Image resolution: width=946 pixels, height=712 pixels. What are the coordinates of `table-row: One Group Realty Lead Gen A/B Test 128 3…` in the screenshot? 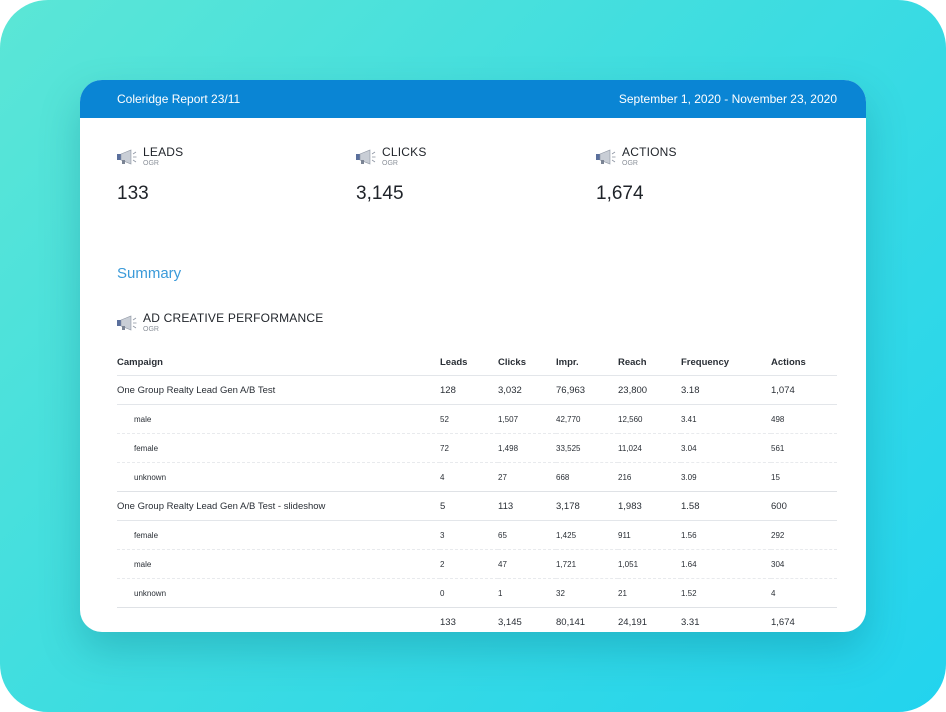 It's located at (477, 390).